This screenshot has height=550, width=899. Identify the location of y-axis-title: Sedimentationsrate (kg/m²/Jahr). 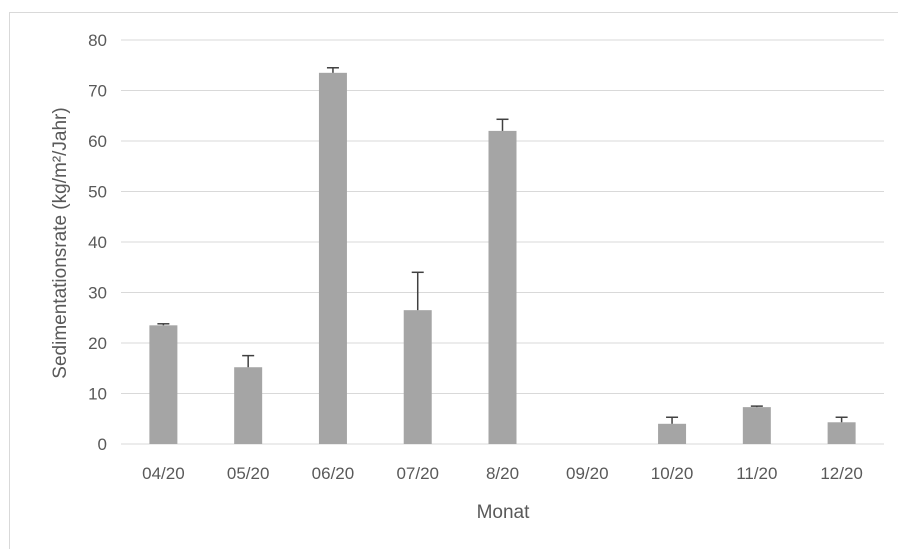
(60, 242).